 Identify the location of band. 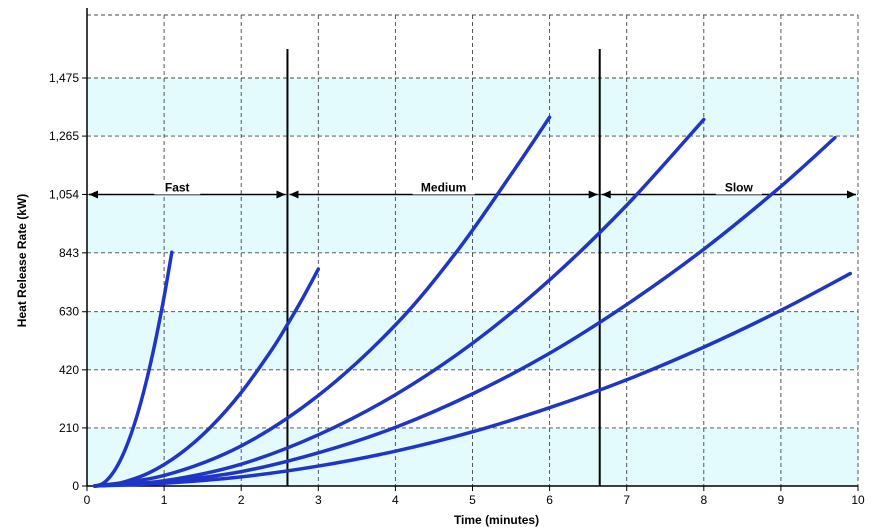
(472, 223).